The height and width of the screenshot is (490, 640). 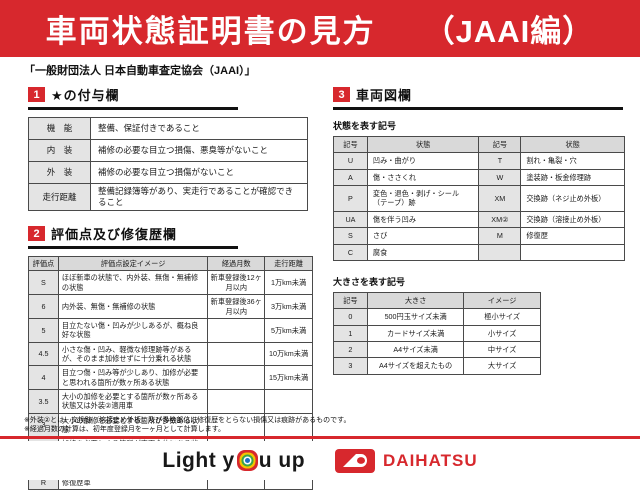 I want to click on section1-header: 1 ★の付与欄, so click(x=133, y=97).